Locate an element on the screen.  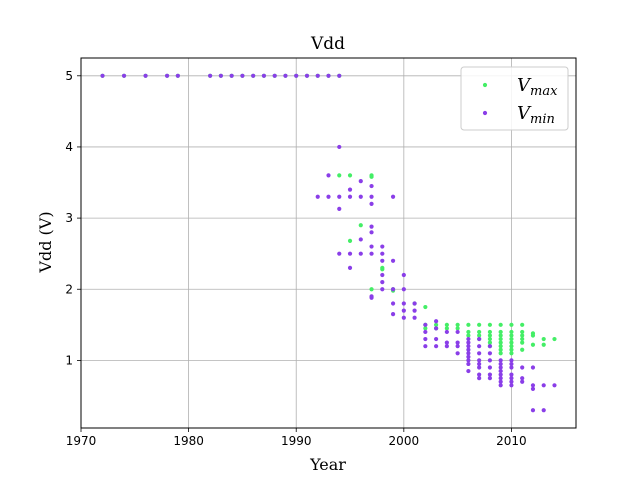
x-tick-label: 1970 is located at coordinates (81, 441).